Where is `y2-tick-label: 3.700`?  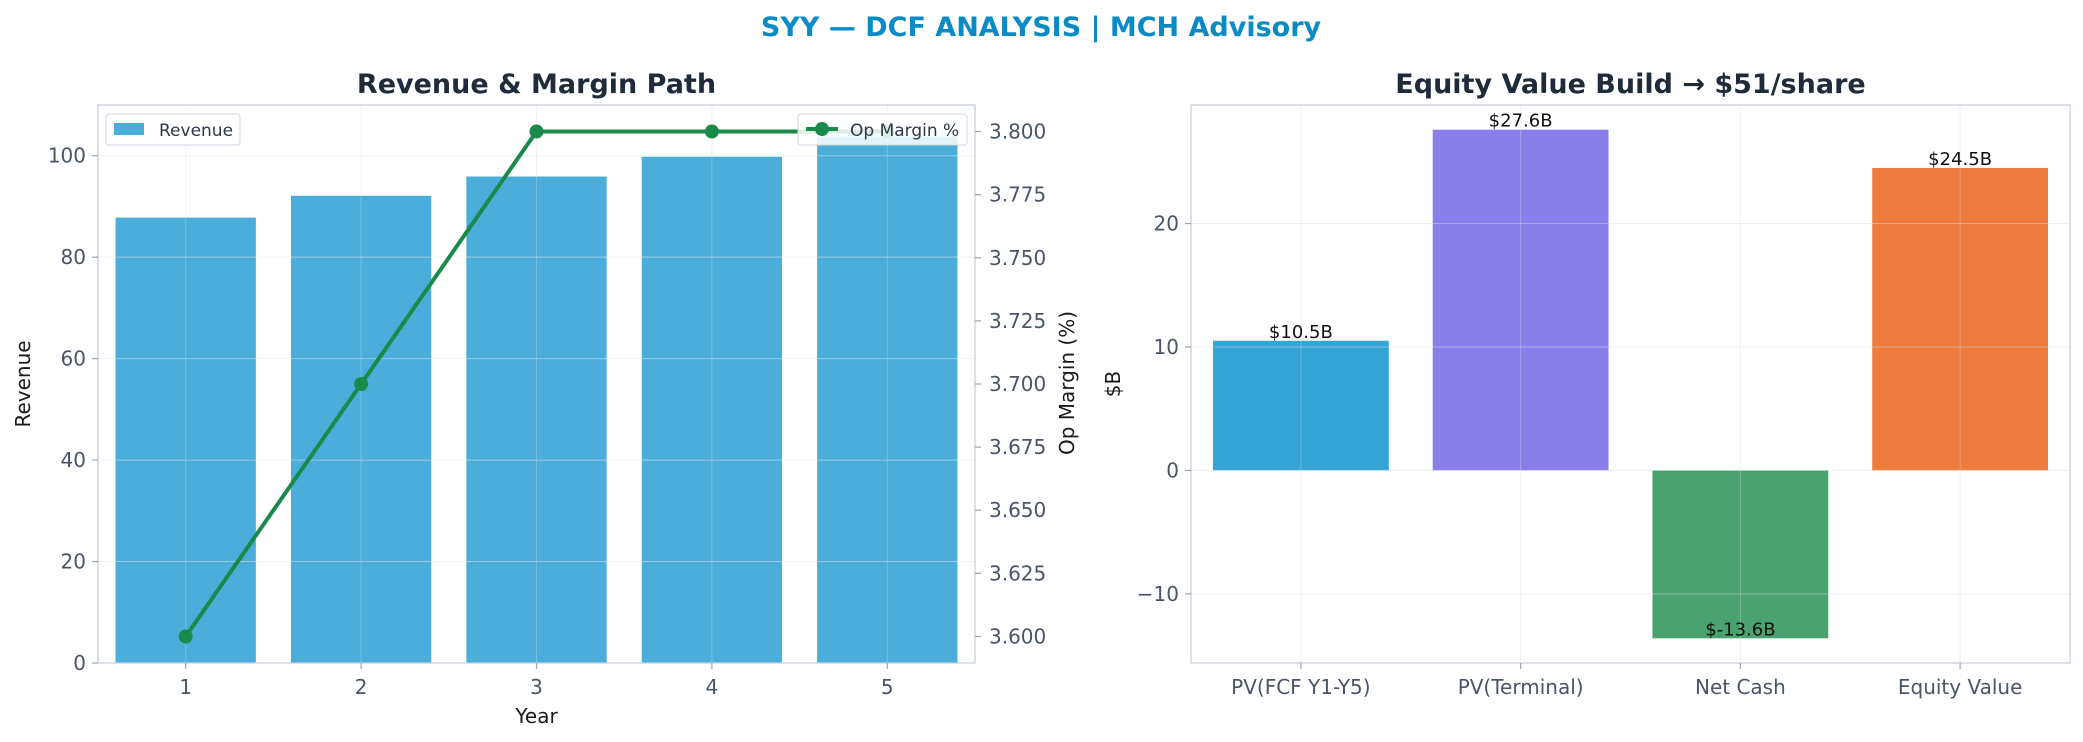
y2-tick-label: 3.700 is located at coordinates (1017, 384).